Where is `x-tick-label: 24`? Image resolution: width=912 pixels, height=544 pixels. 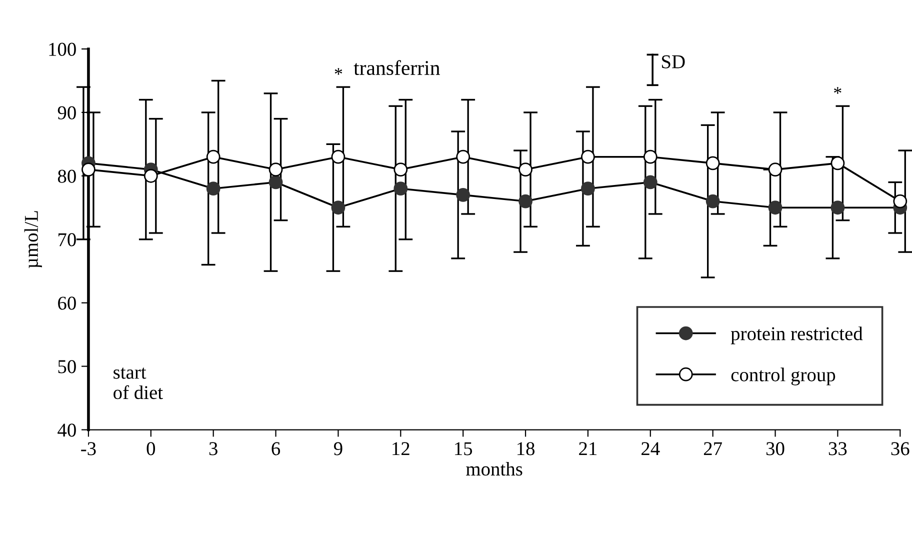
x-tick-label: 24 is located at coordinates (651, 449).